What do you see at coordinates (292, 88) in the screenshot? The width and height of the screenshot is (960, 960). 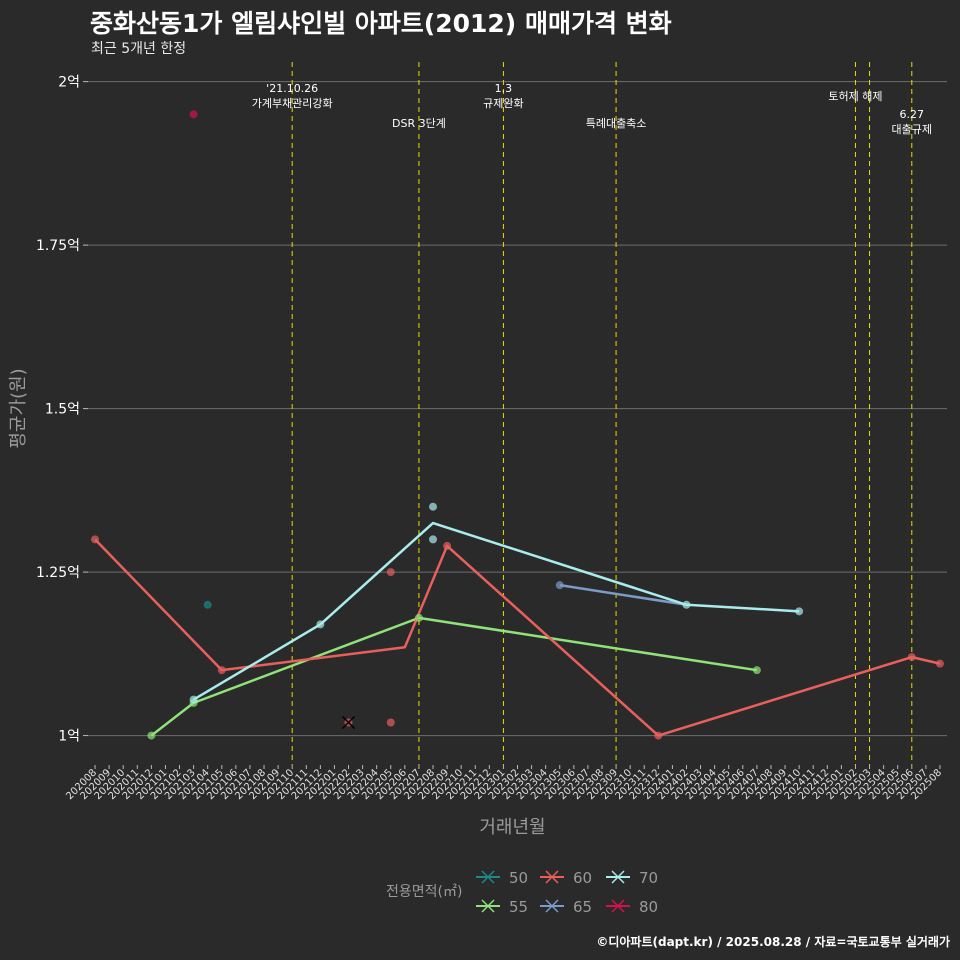 I see `event-label: '21.10.26` at bounding box center [292, 88].